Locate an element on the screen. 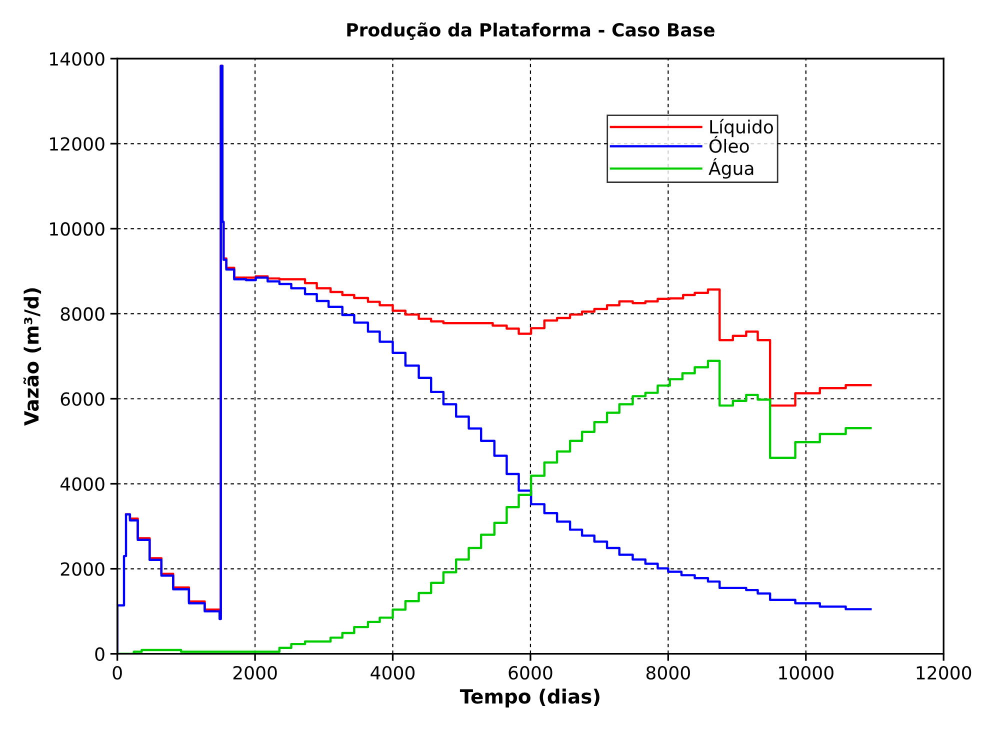 Image resolution: width=986 pixels, height=733 pixels. y-axis-title: Vazão (m³/d) is located at coordinates (32, 357).